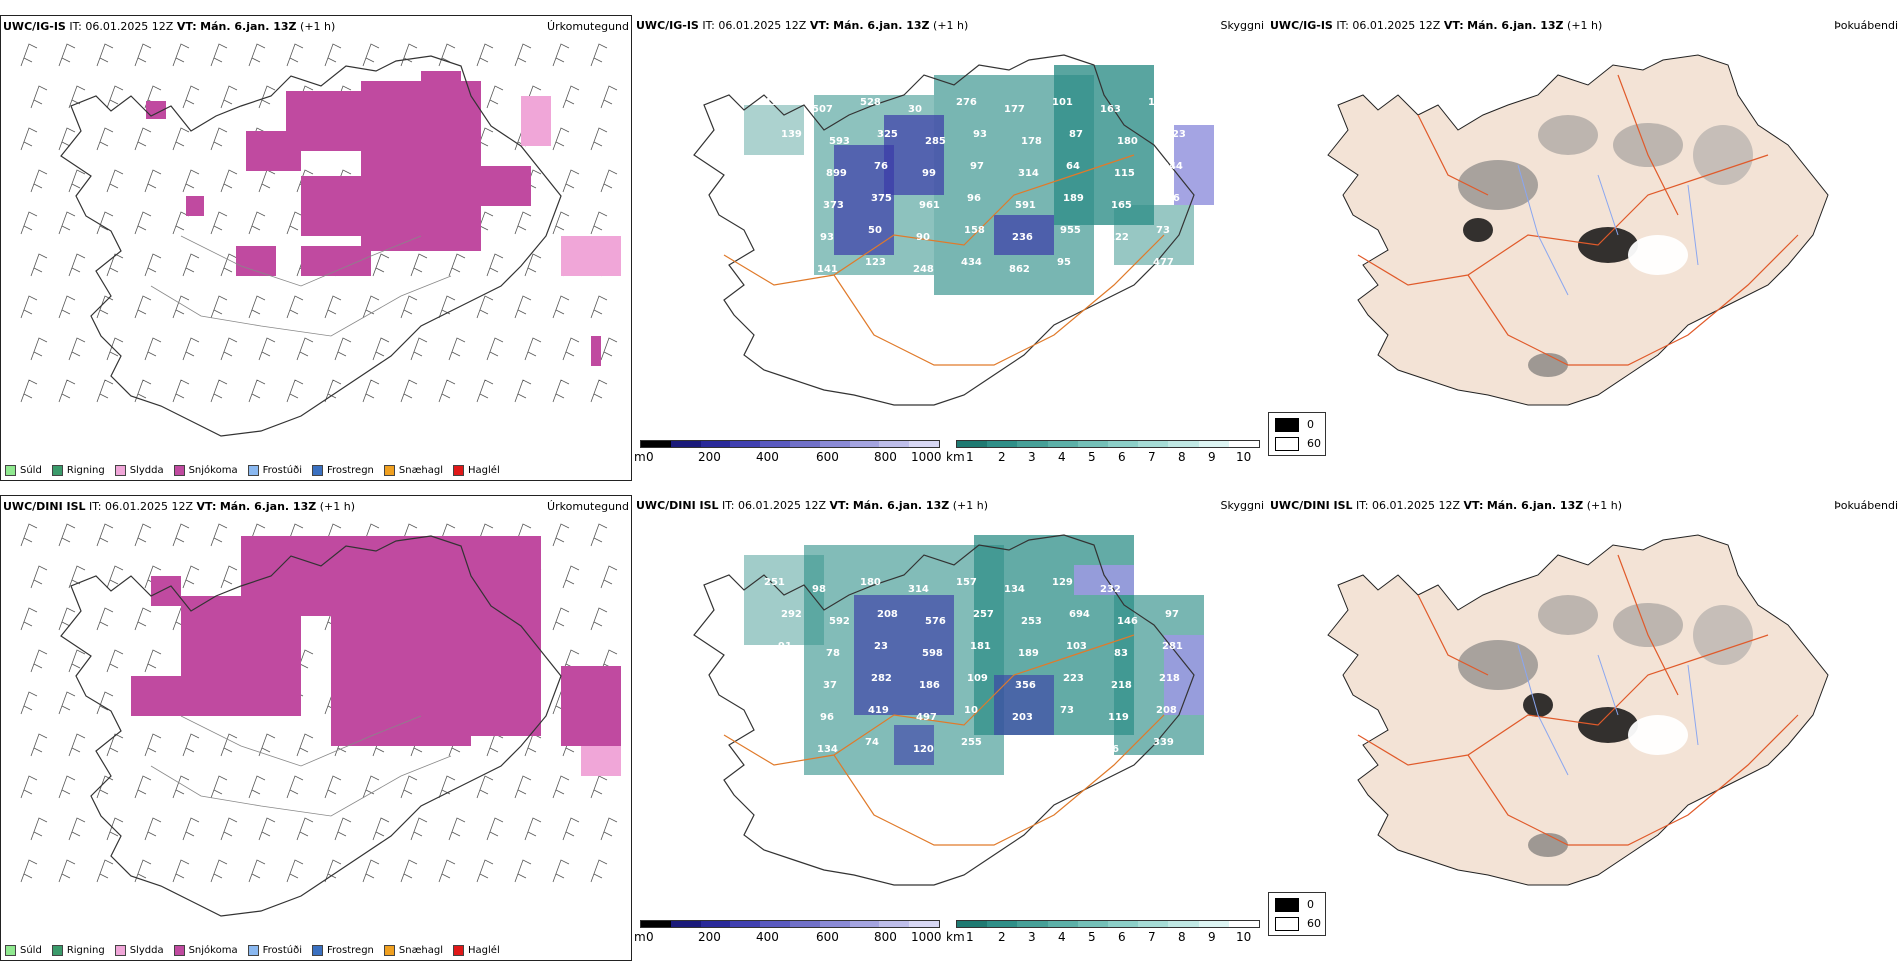 Image resolution: width=1900 pixels, height=961 pixels. I want to click on cloud-base-label: 37, so click(830, 685).